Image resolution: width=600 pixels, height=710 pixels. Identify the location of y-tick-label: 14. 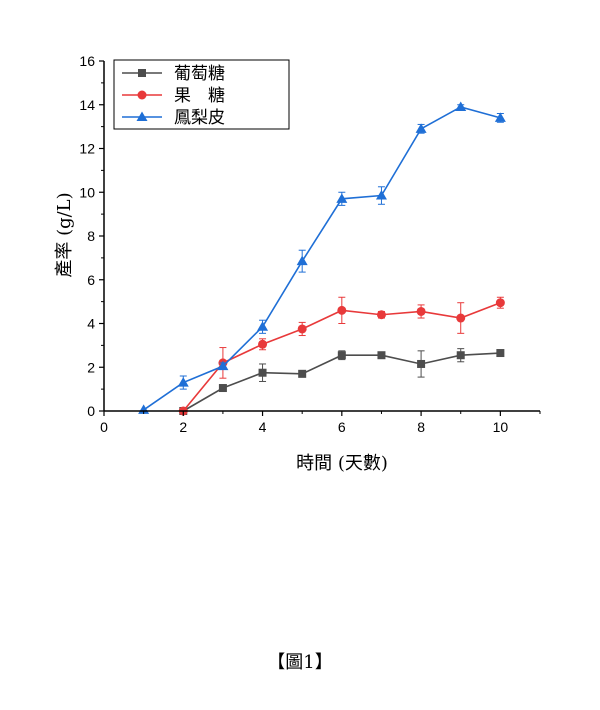
(87, 105).